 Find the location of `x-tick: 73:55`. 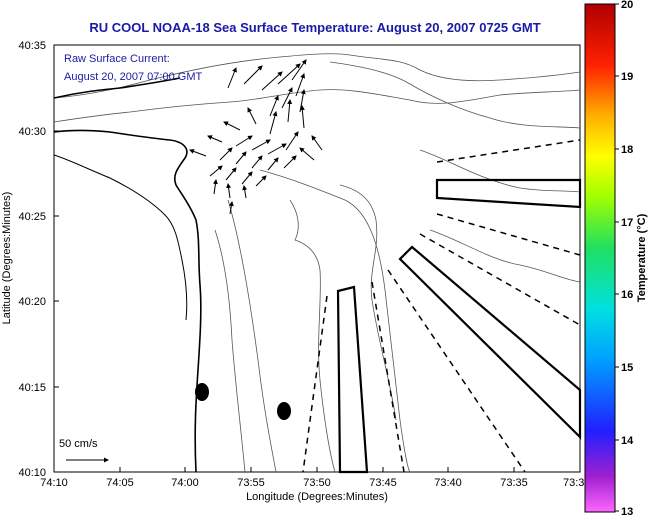

x-tick: 73:55 is located at coordinates (251, 483).